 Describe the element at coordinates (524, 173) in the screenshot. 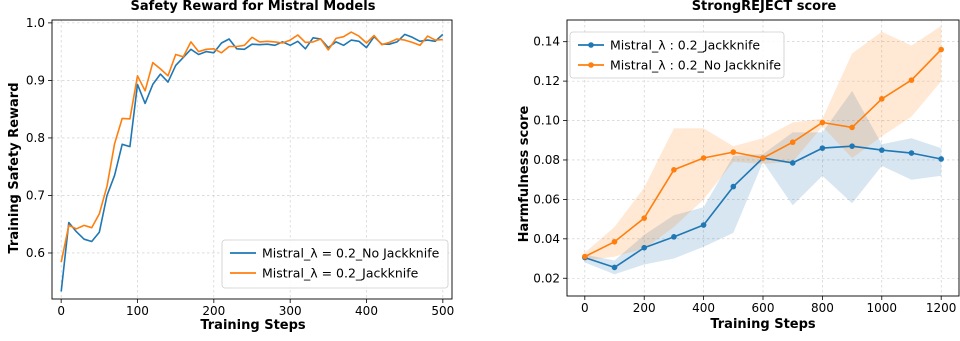

I see `y-axis-label: Harmfulness score` at that location.